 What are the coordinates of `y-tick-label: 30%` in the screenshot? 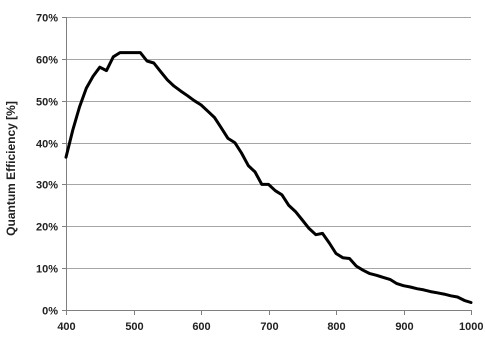 It's located at (47, 186).